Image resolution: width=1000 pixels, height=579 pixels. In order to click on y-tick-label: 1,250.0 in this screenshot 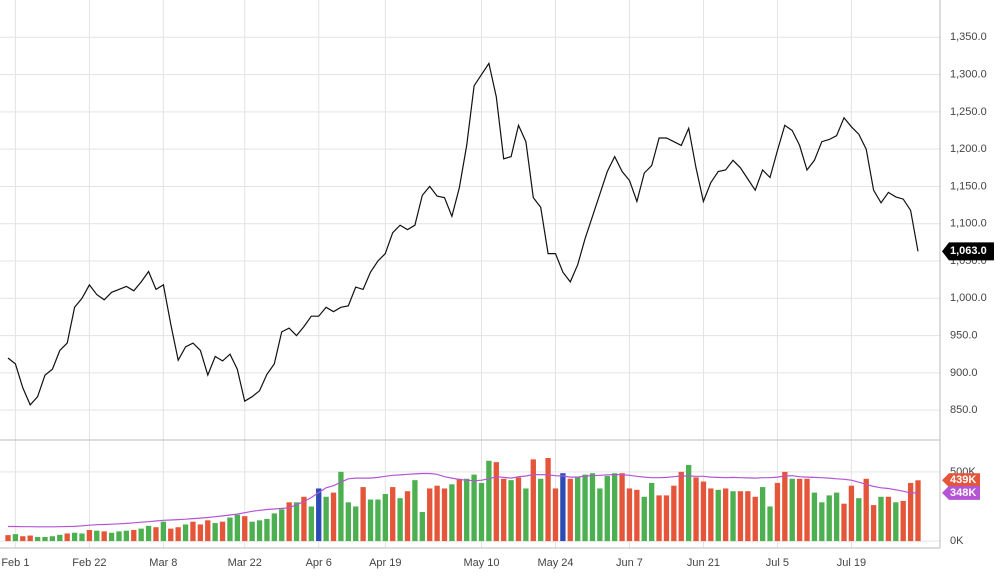, I will do `click(968, 112)`.